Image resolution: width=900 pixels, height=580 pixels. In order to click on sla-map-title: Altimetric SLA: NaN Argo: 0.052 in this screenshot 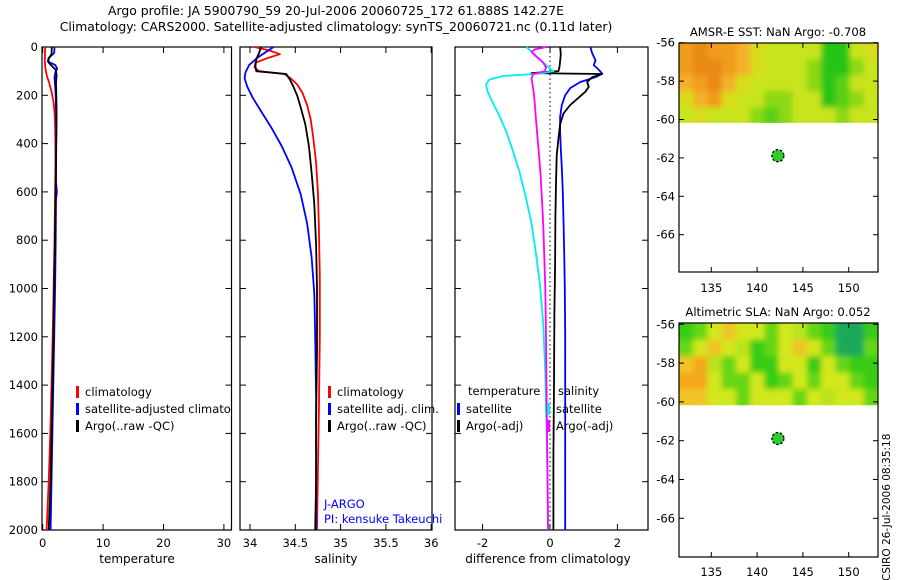, I will do `click(778, 312)`.